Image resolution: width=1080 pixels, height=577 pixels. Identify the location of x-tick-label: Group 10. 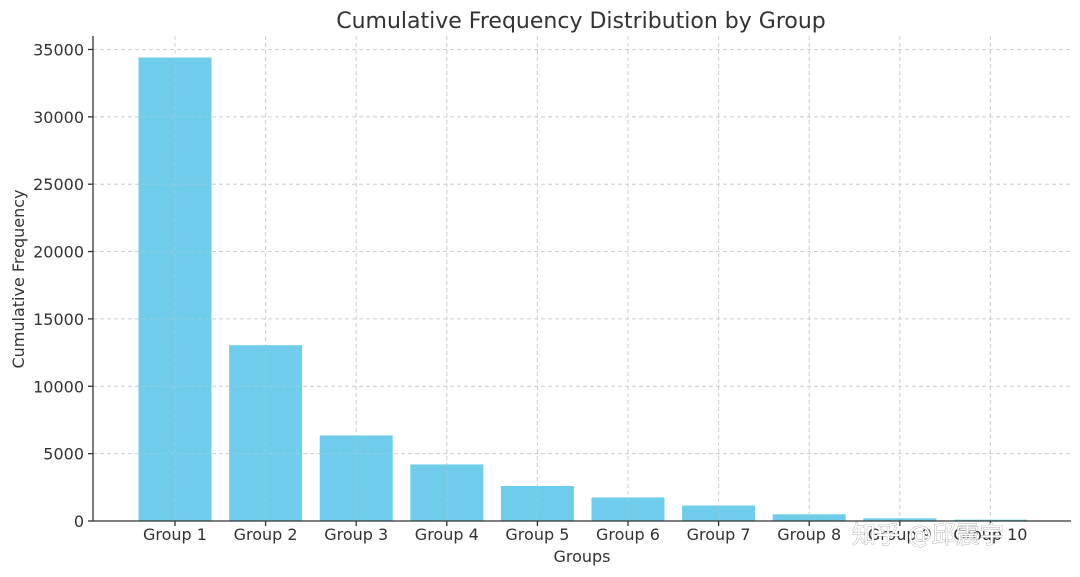
(990, 534).